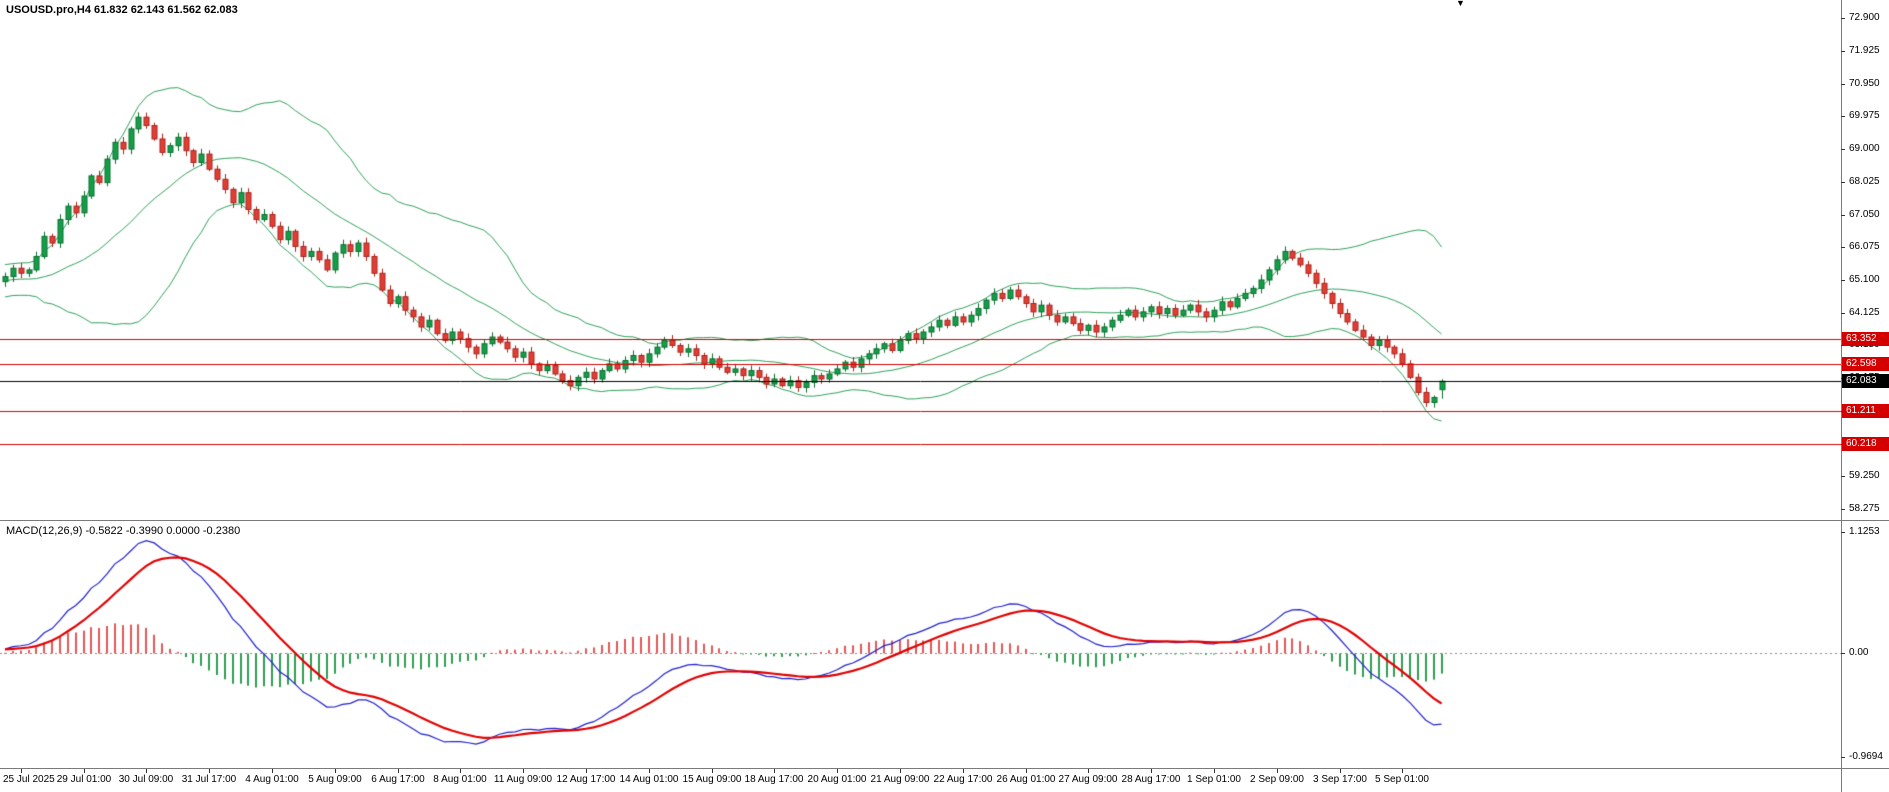  What do you see at coordinates (84, 779) in the screenshot?
I see `time-axis-label: 29 Jul 01:00` at bounding box center [84, 779].